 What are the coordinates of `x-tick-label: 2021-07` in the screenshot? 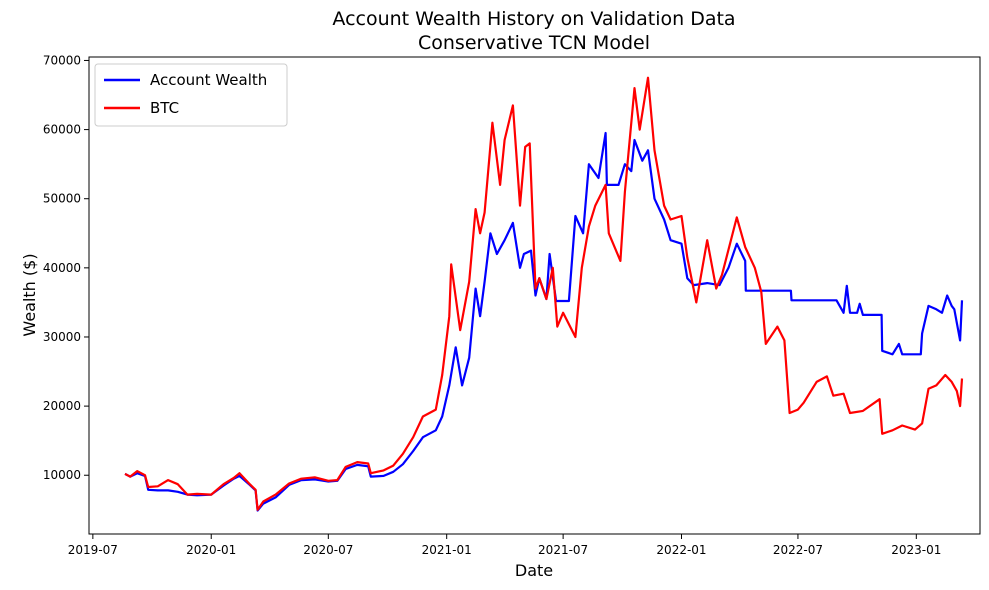 It's located at (563, 550).